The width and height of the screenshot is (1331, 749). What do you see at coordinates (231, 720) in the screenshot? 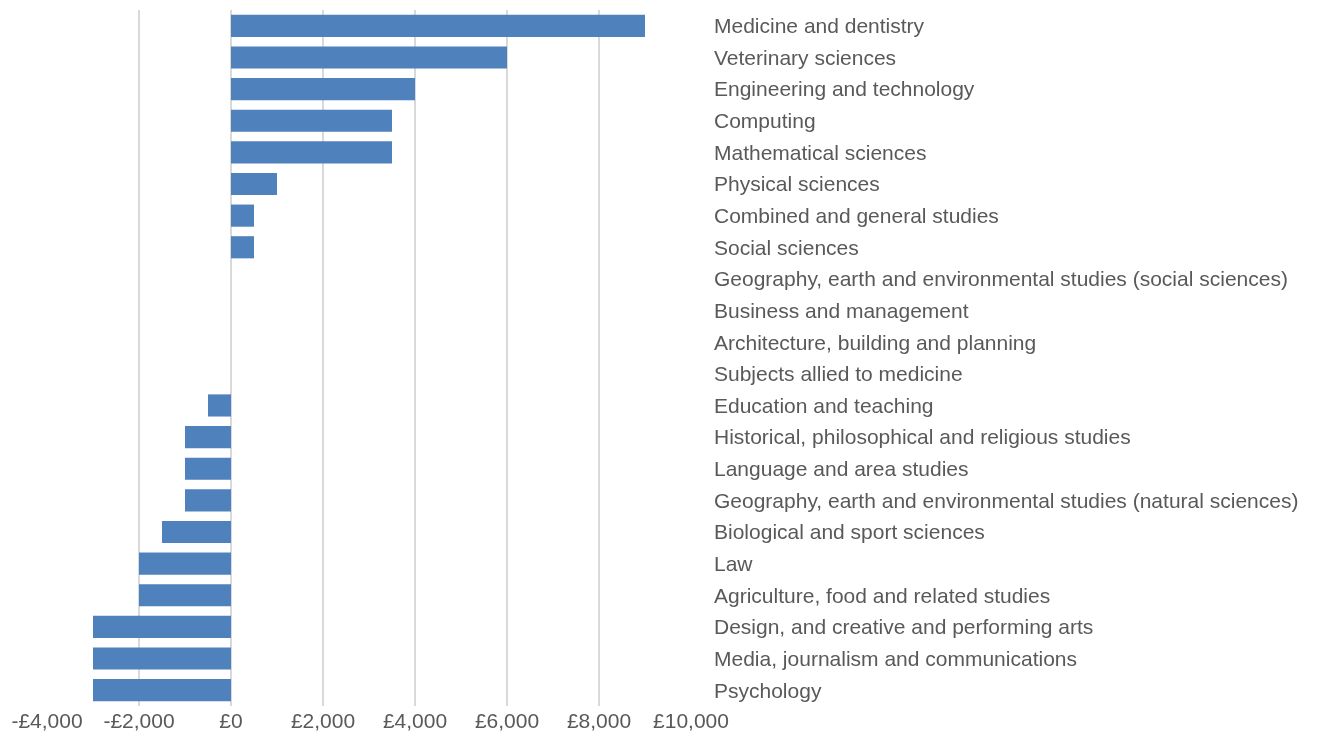
I see `x-tick-label: £0` at bounding box center [231, 720].